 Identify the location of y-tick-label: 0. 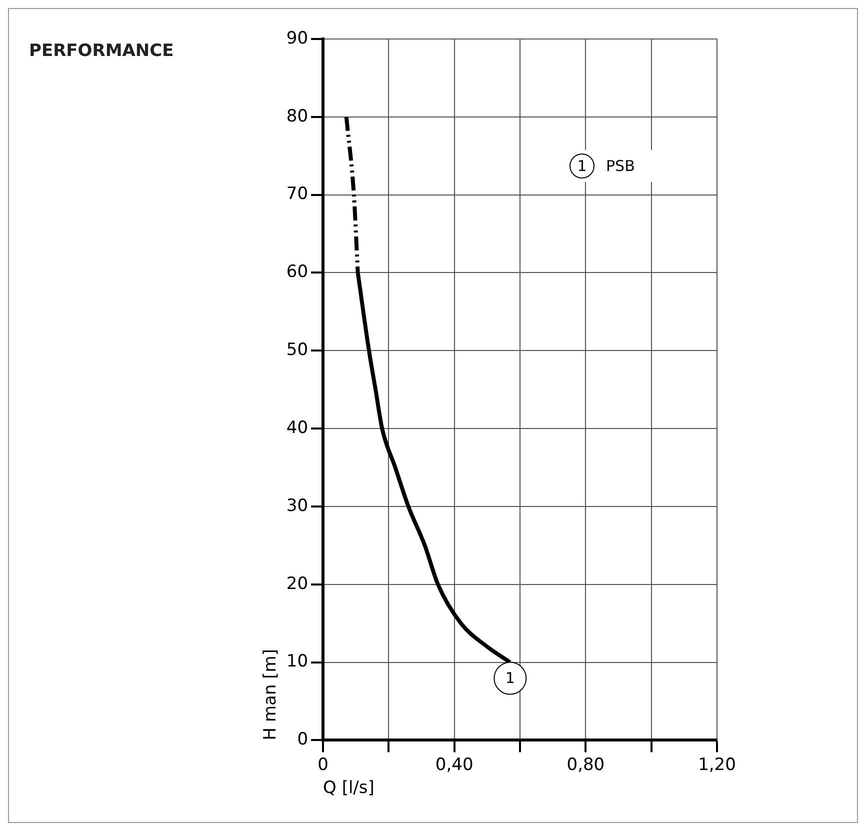
(302, 740).